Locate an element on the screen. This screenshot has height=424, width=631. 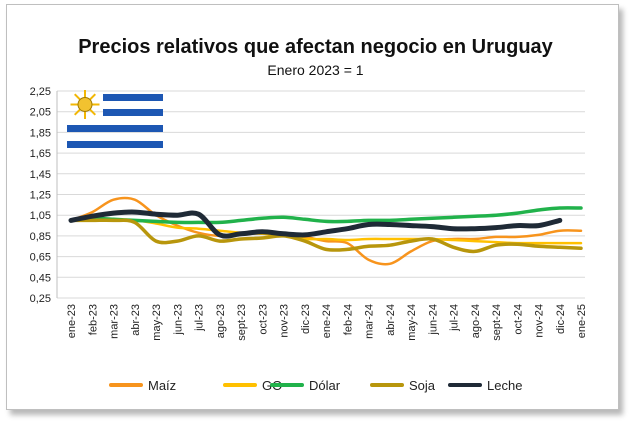
x-tick-label: nov-24 is located at coordinates (540, 321).